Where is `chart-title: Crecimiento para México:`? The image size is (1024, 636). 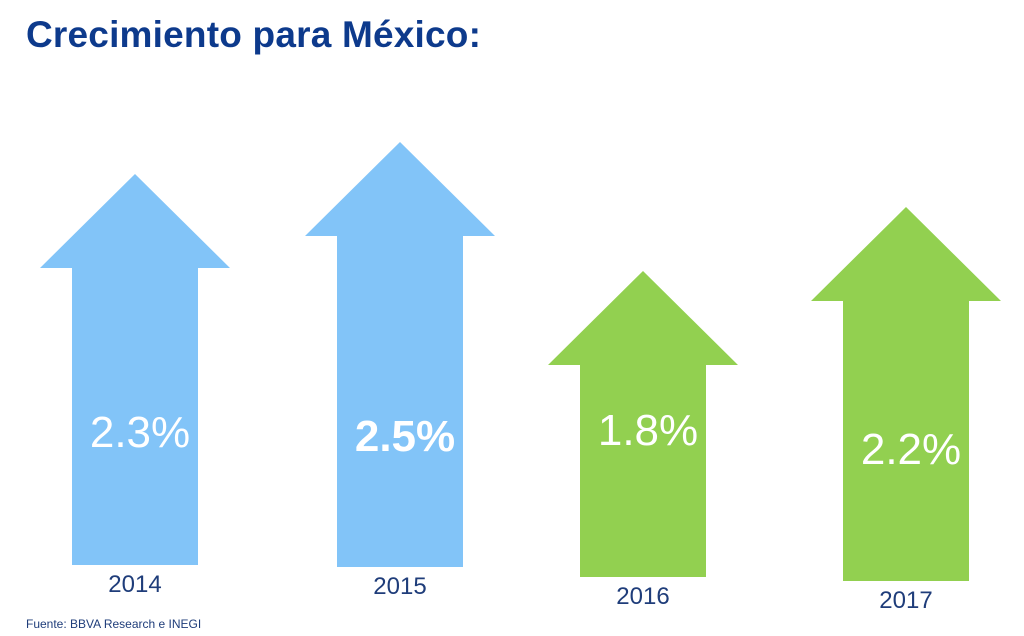 chart-title: Crecimiento para México: is located at coordinates (254, 34).